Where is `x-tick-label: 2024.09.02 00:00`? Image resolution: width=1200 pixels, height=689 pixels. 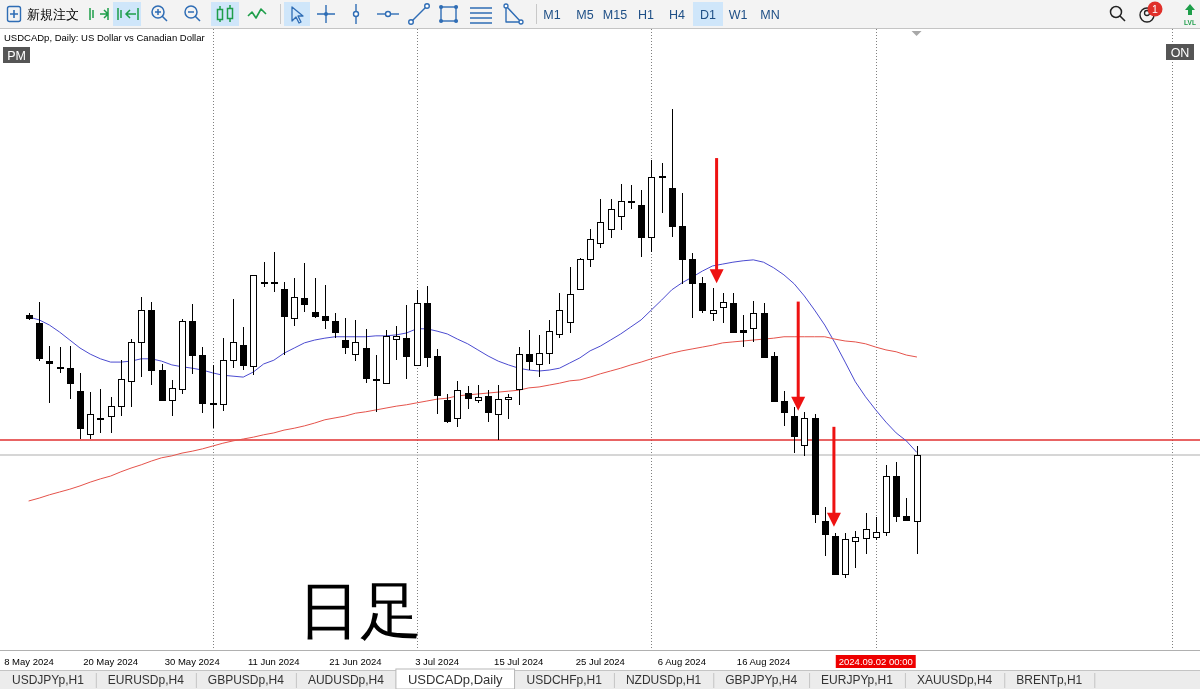
x-tick-label: 2024.09.02 00:00 is located at coordinates (875, 661).